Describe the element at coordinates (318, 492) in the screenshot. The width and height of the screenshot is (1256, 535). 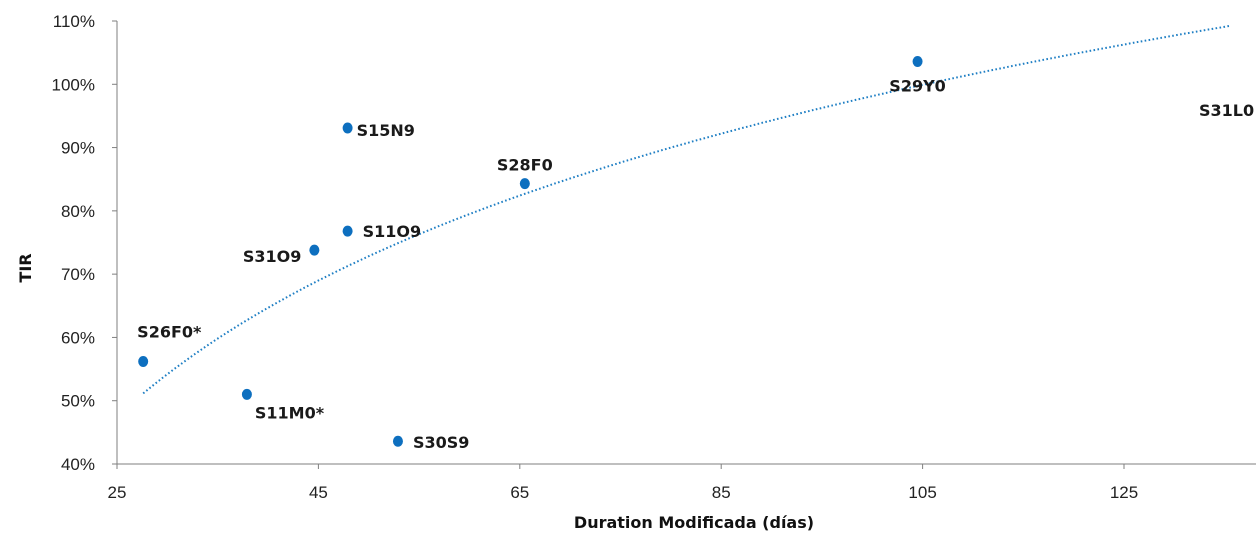
I see `x-tick-label: 45` at that location.